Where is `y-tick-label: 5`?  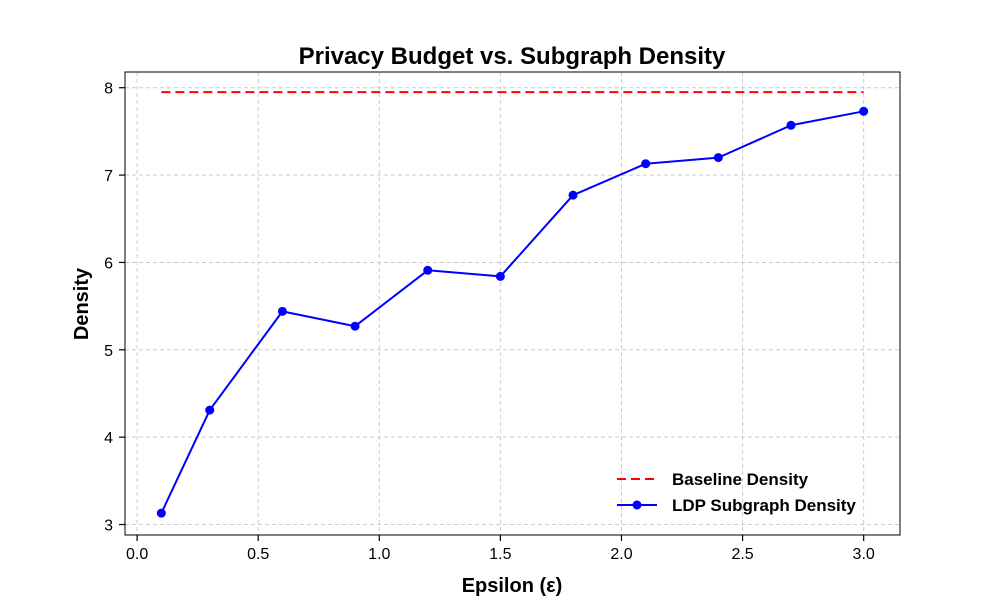
y-tick-label: 5 is located at coordinates (108, 351).